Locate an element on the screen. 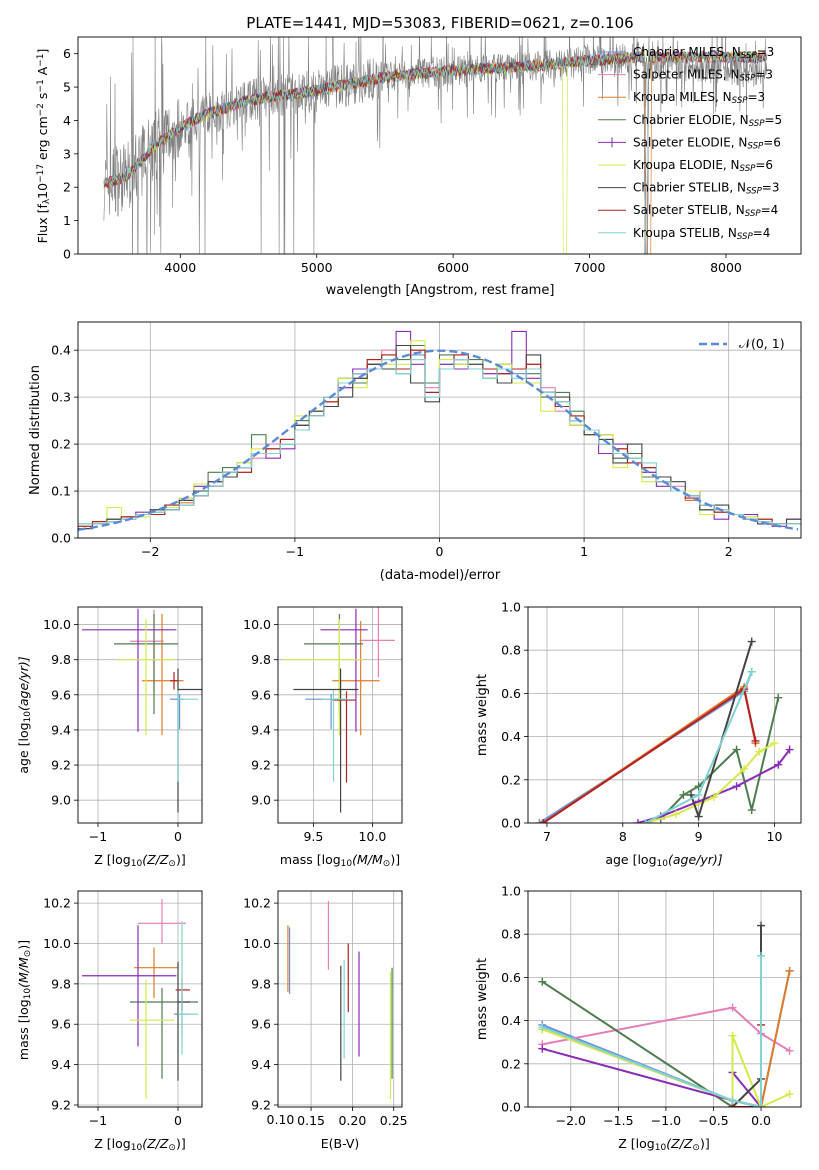  x-tick-label: 10 is located at coordinates (775, 836).